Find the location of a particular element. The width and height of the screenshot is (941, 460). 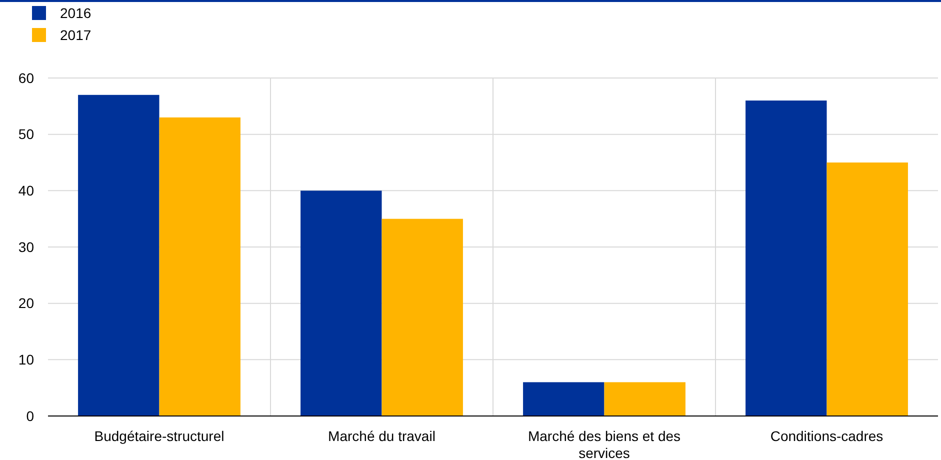

y-tick-label: 40 is located at coordinates (26, 190).